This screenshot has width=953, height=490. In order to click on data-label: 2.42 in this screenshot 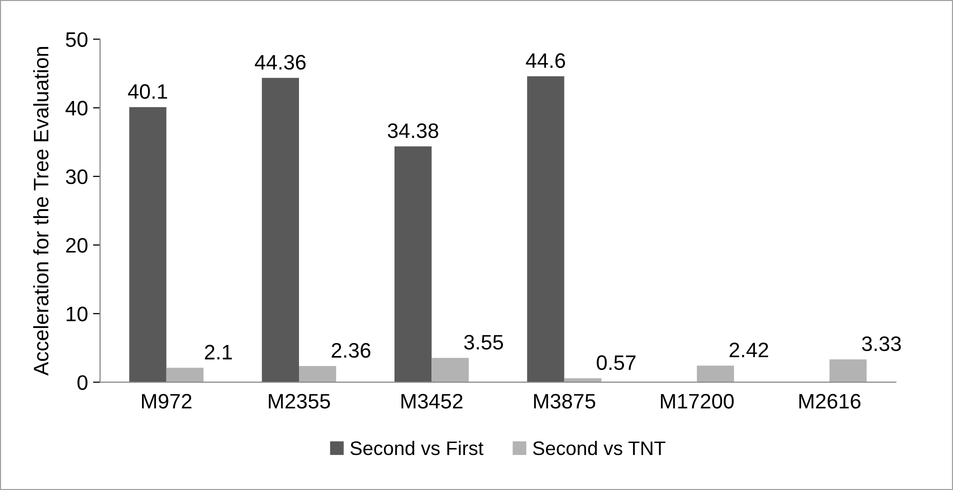, I will do `click(749, 350)`.